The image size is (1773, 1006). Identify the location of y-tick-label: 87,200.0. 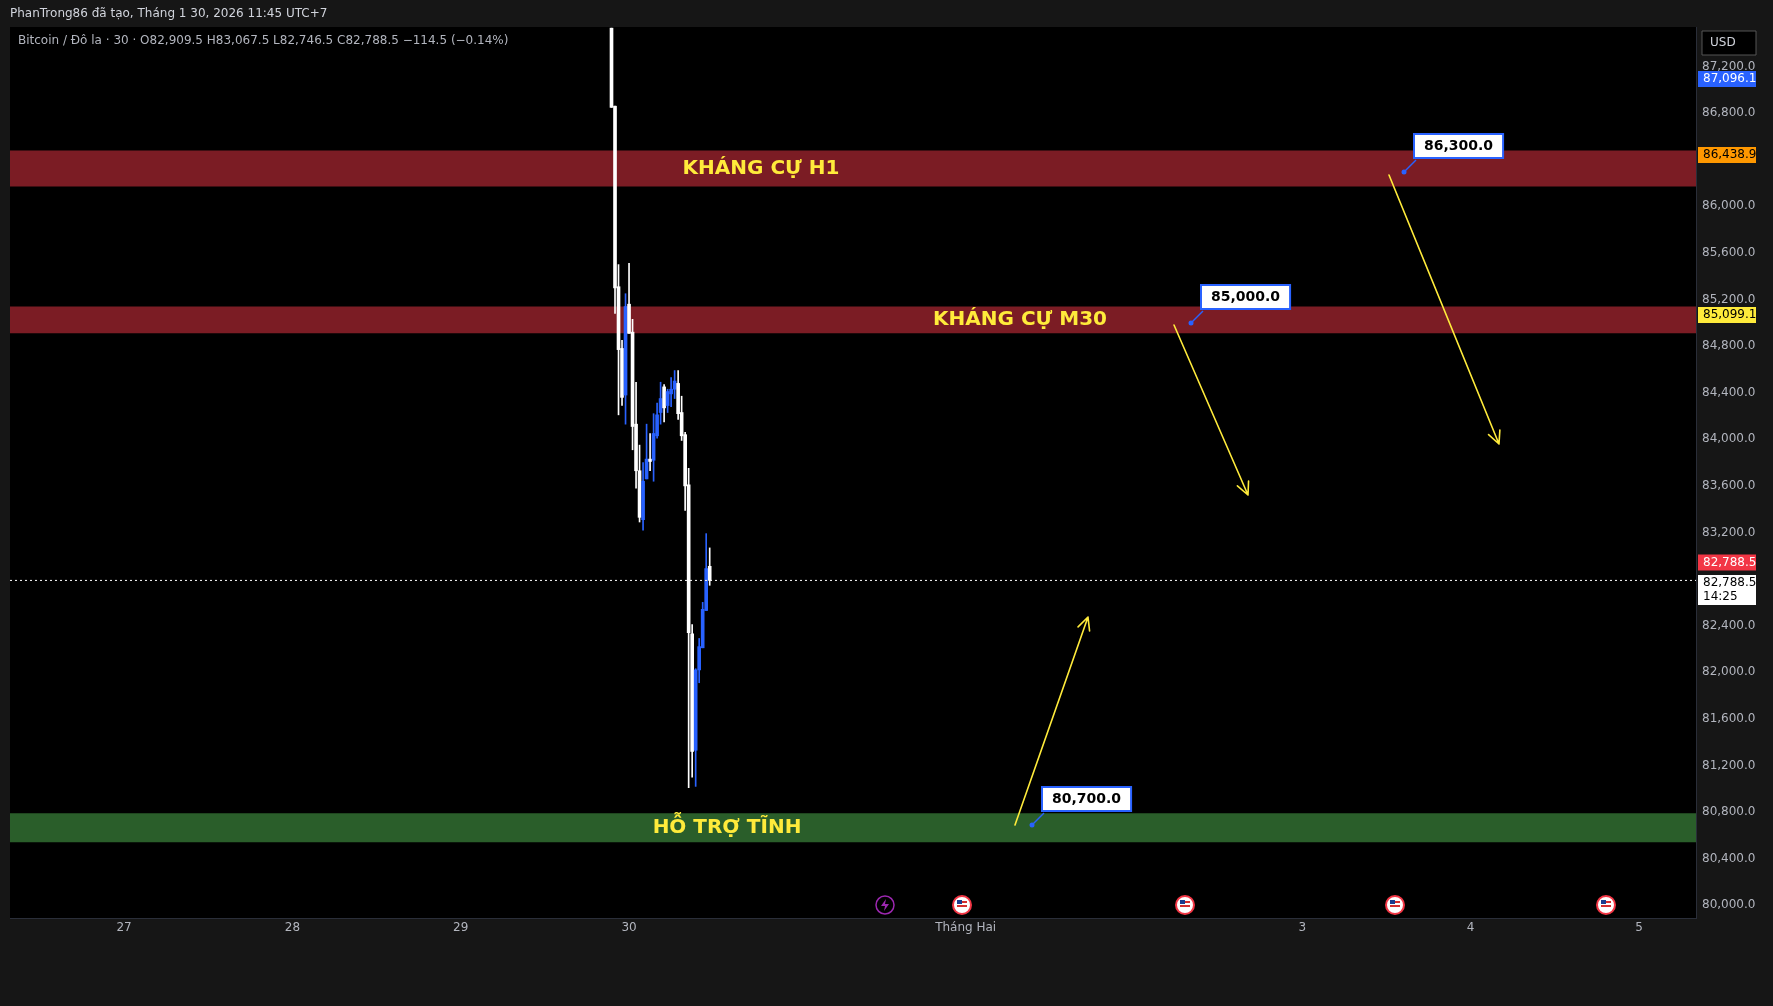
(1729, 65).